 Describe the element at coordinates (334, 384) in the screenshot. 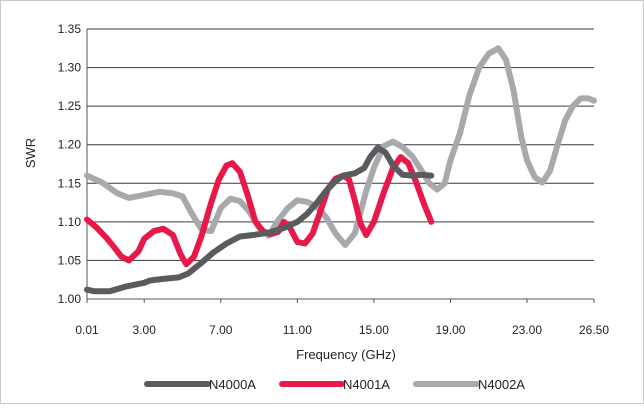

I see `legend: N4000A N4001A N4002A` at that location.